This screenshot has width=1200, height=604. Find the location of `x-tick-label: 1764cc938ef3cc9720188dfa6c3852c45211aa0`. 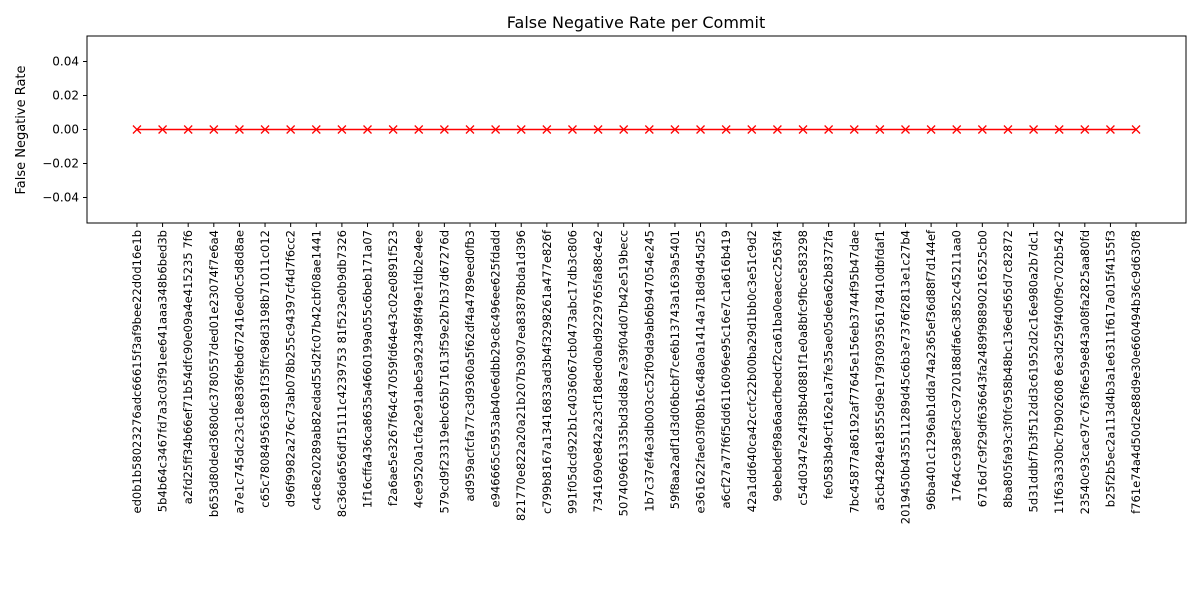

x-tick-label: 1764cc938ef3cc9720188dfa6c3852c45211aa0 is located at coordinates (957, 366).